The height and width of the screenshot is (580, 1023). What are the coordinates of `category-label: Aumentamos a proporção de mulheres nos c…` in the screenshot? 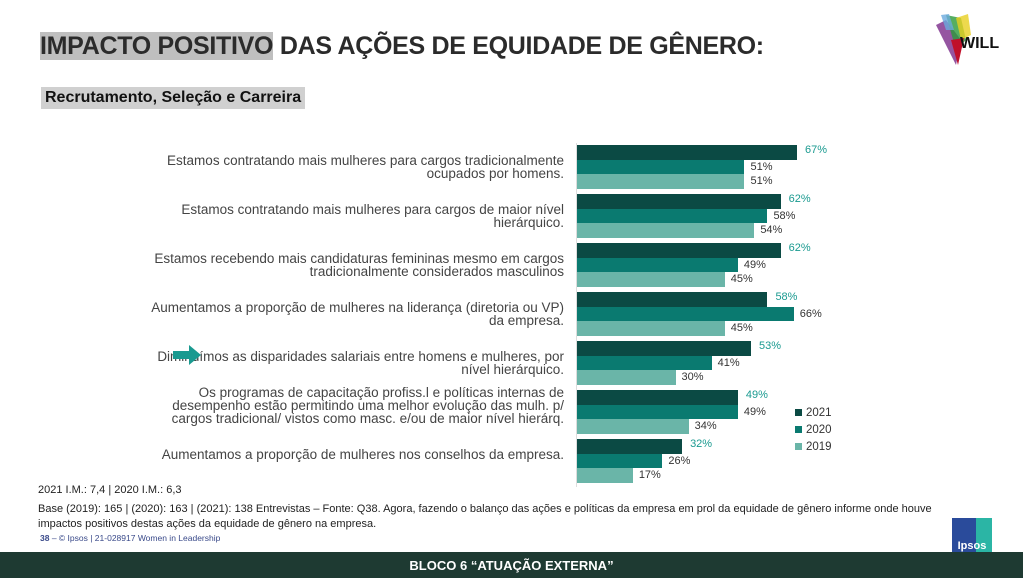 It's located at (362, 454).